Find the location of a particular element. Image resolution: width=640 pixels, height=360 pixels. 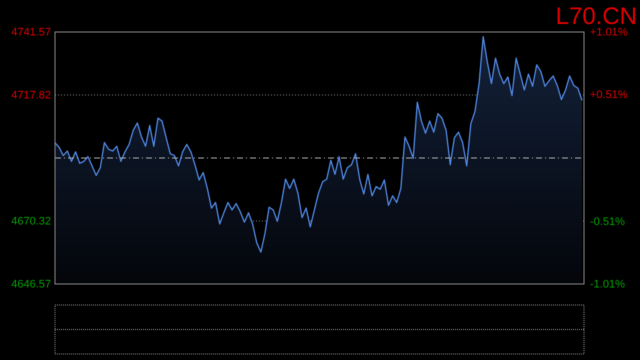

y2-tick-label: +0.51% is located at coordinates (609, 94).